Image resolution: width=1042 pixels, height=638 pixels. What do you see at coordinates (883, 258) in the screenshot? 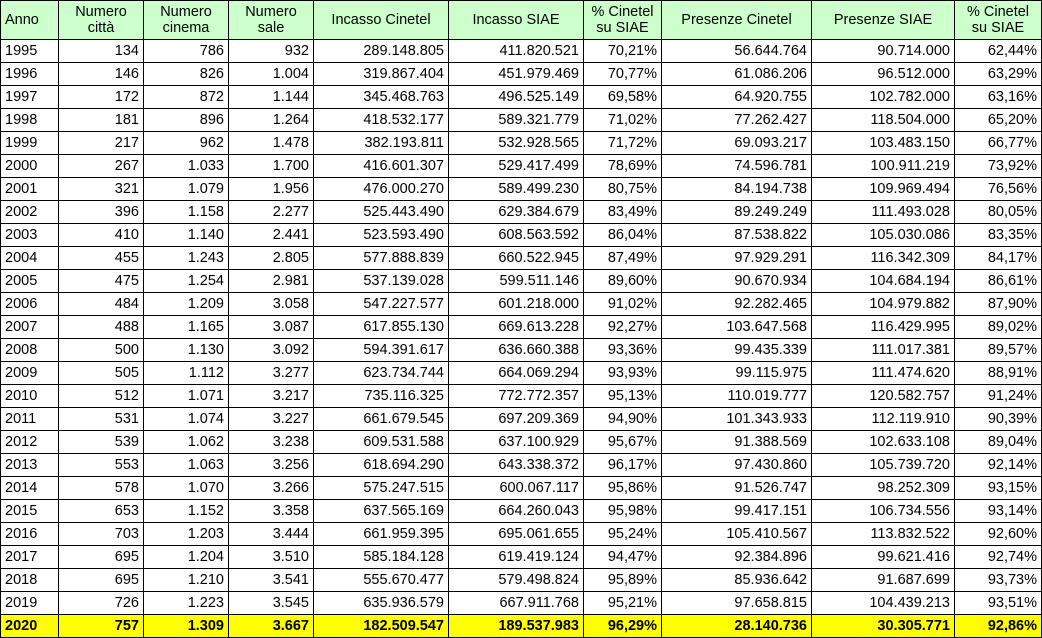
I see `cell-presenze-siae: 116.342.309` at bounding box center [883, 258].